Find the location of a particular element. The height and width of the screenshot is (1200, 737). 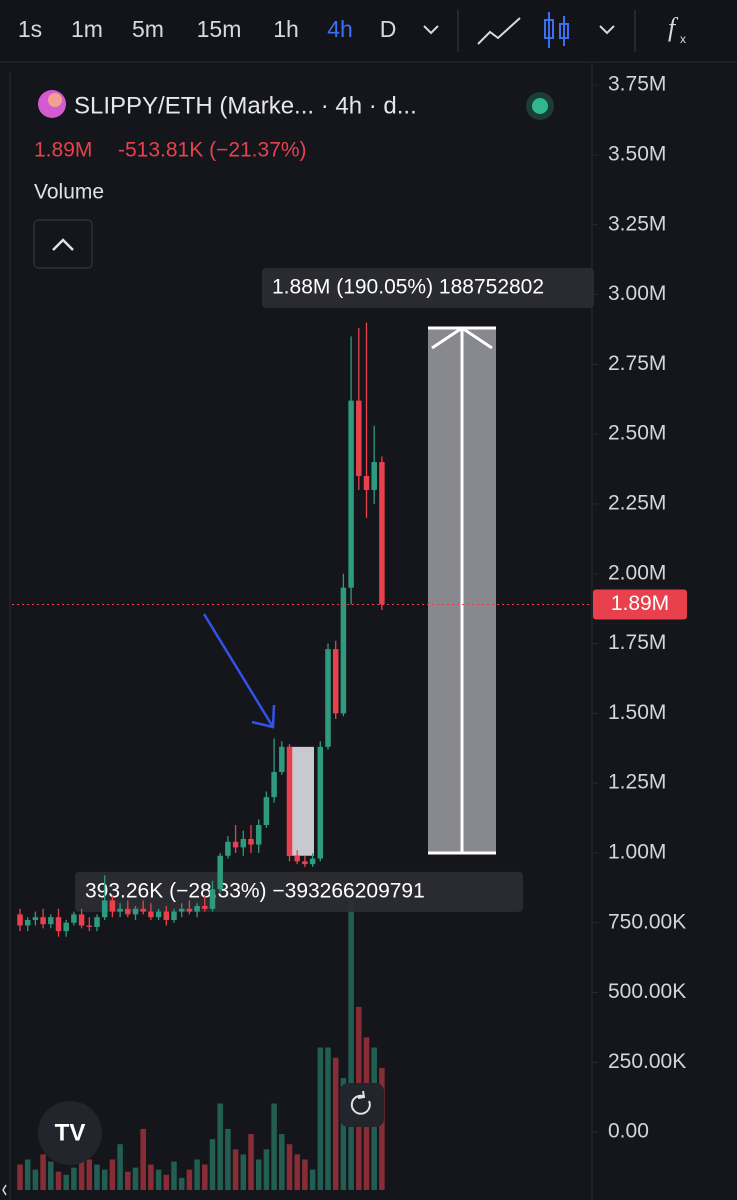

more-intervals is located at coordinates (431, 30).